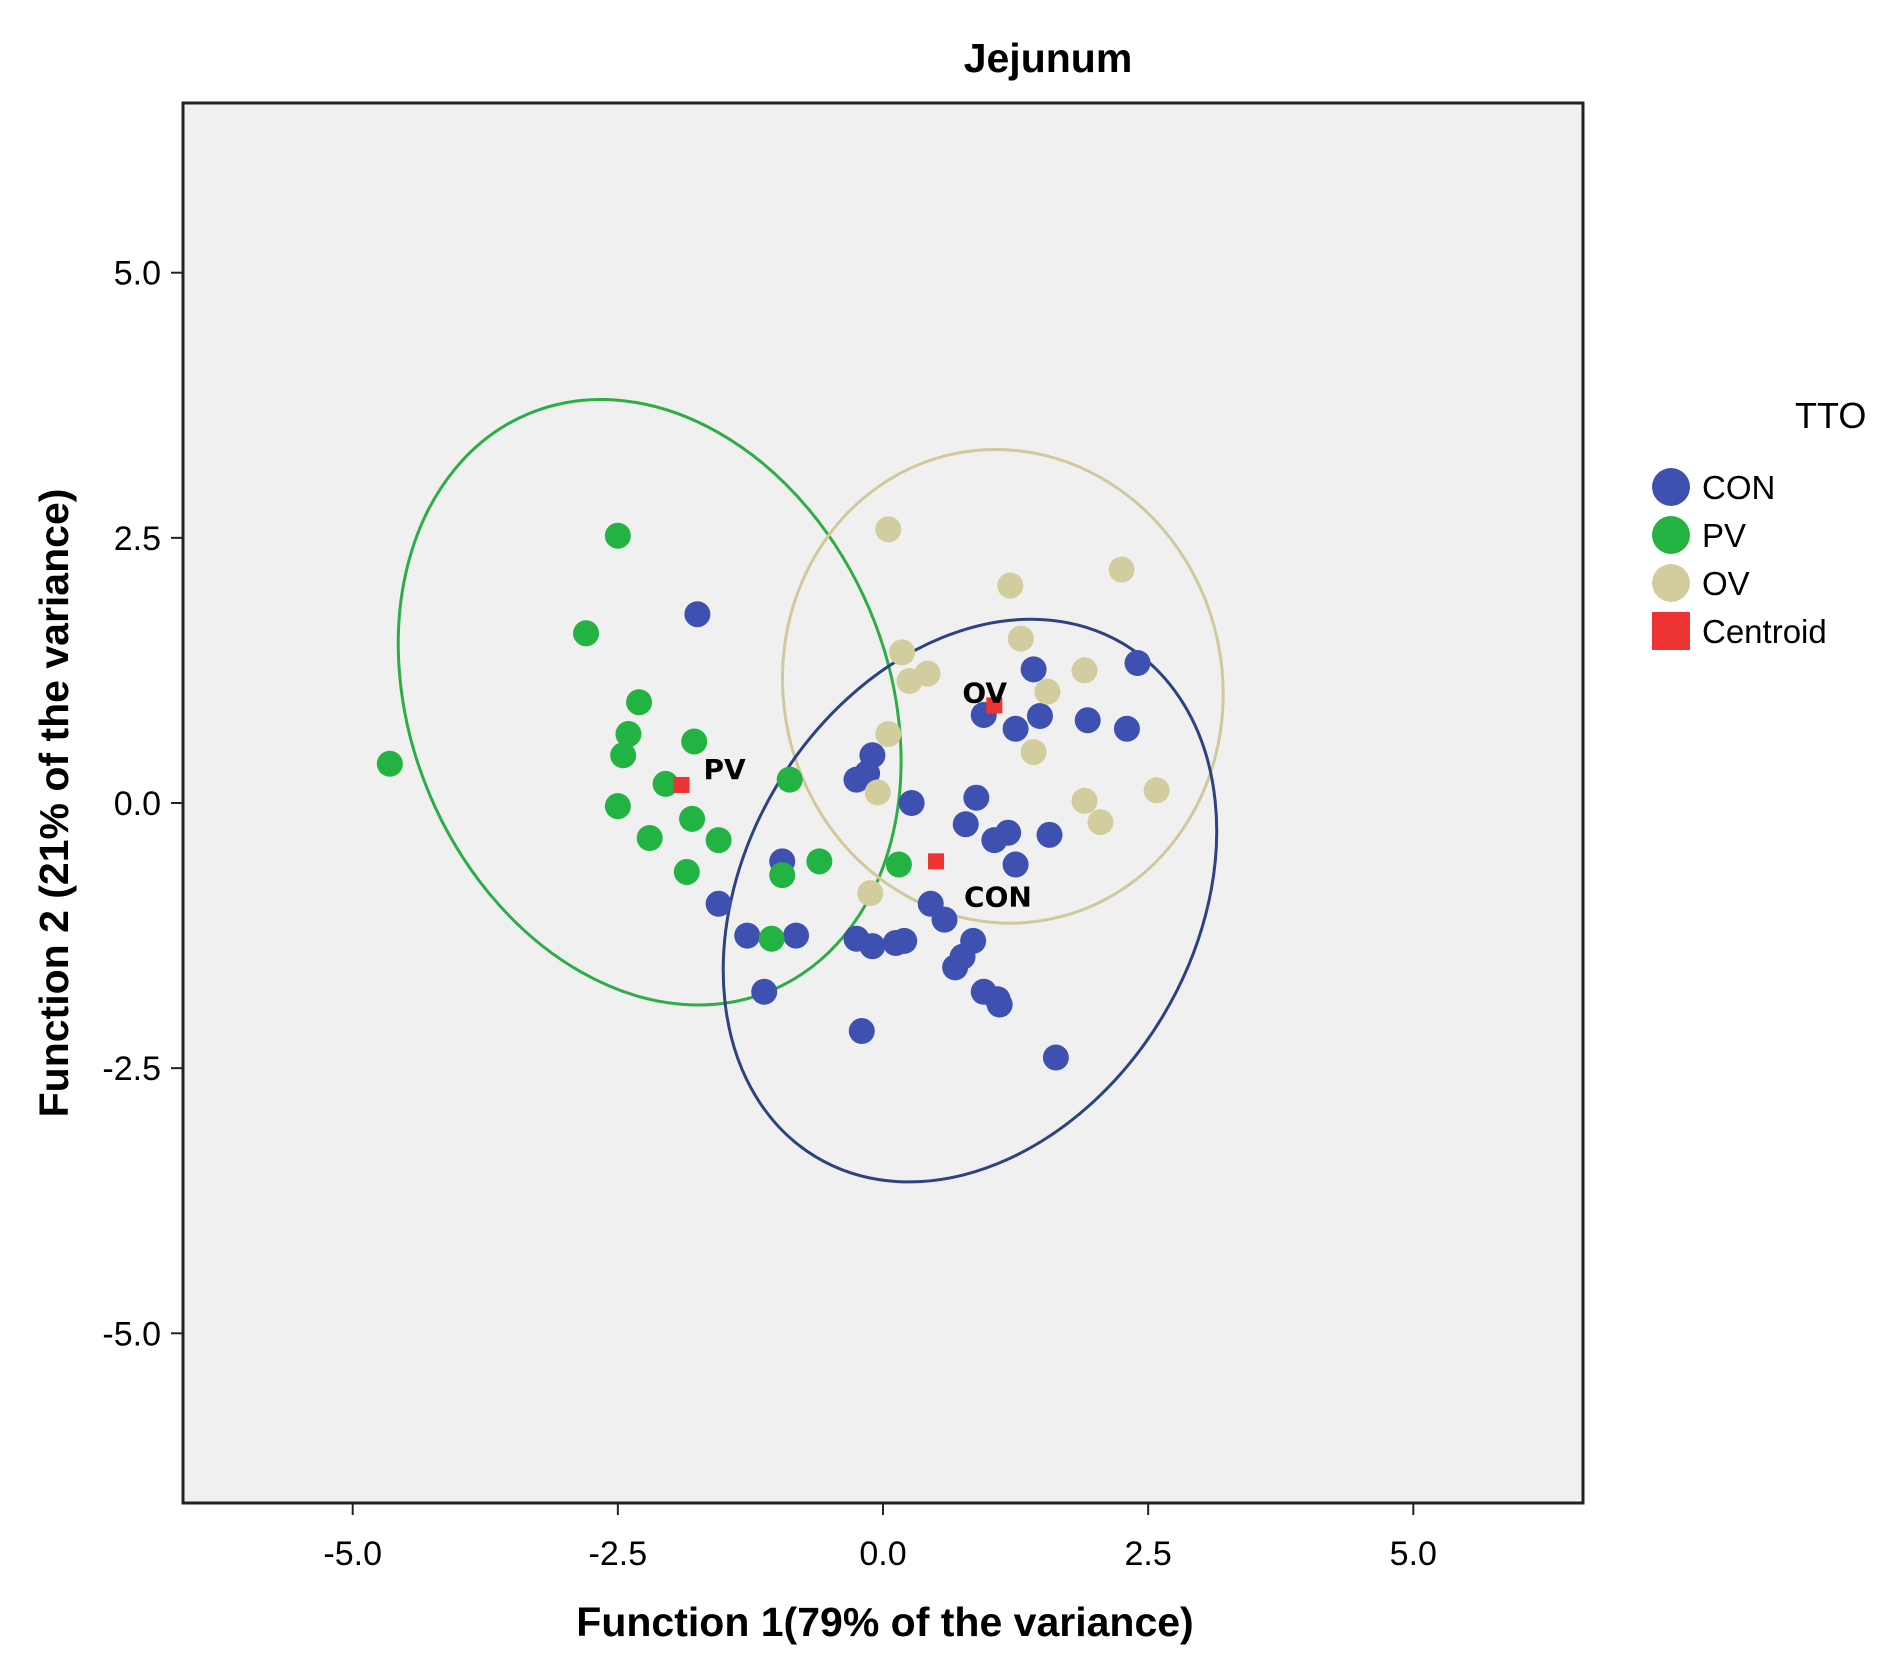 The image size is (1895, 1666). Describe the element at coordinates (137, 804) in the screenshot. I see `y-tick-label: 0.0` at that location.